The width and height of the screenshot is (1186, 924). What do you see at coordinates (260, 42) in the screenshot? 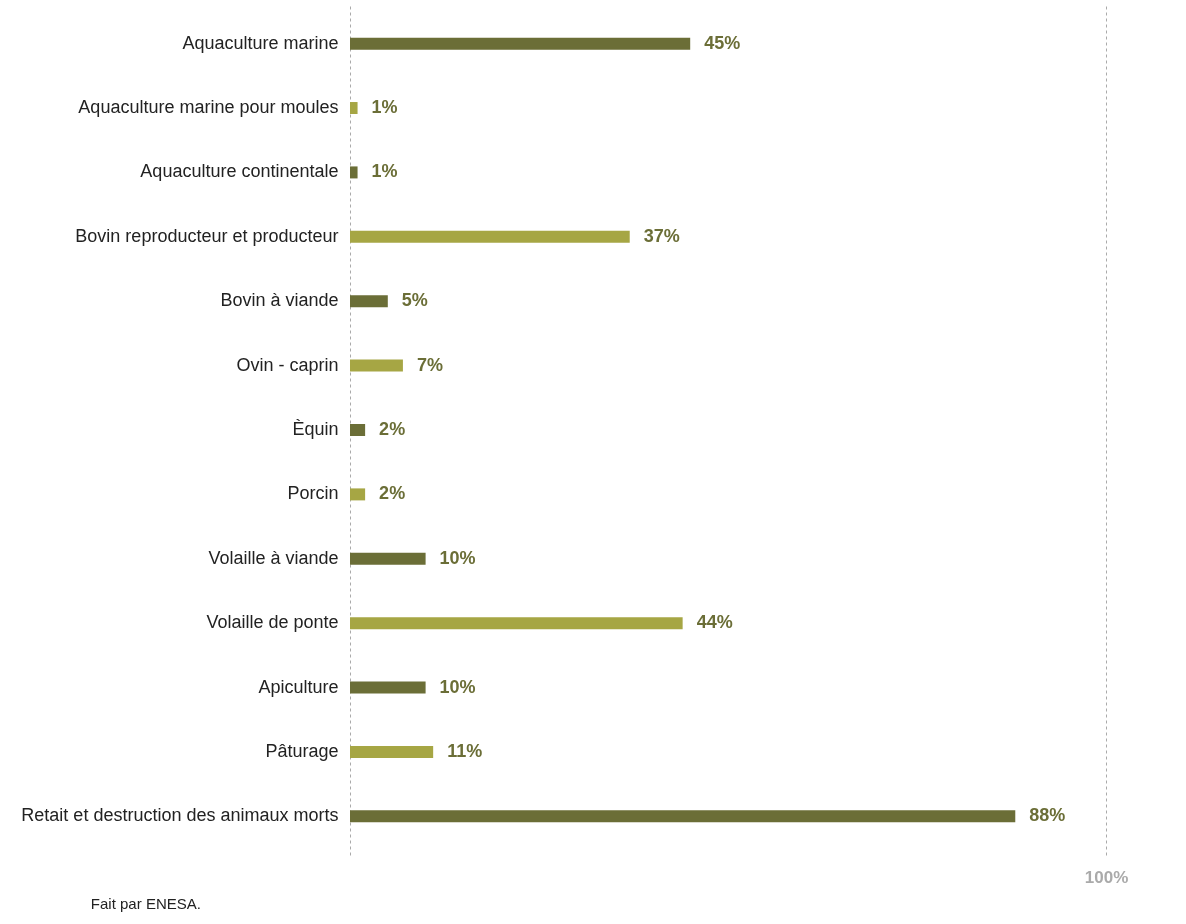
I see `y-tick-label: Aquaculture marine` at bounding box center [260, 42].